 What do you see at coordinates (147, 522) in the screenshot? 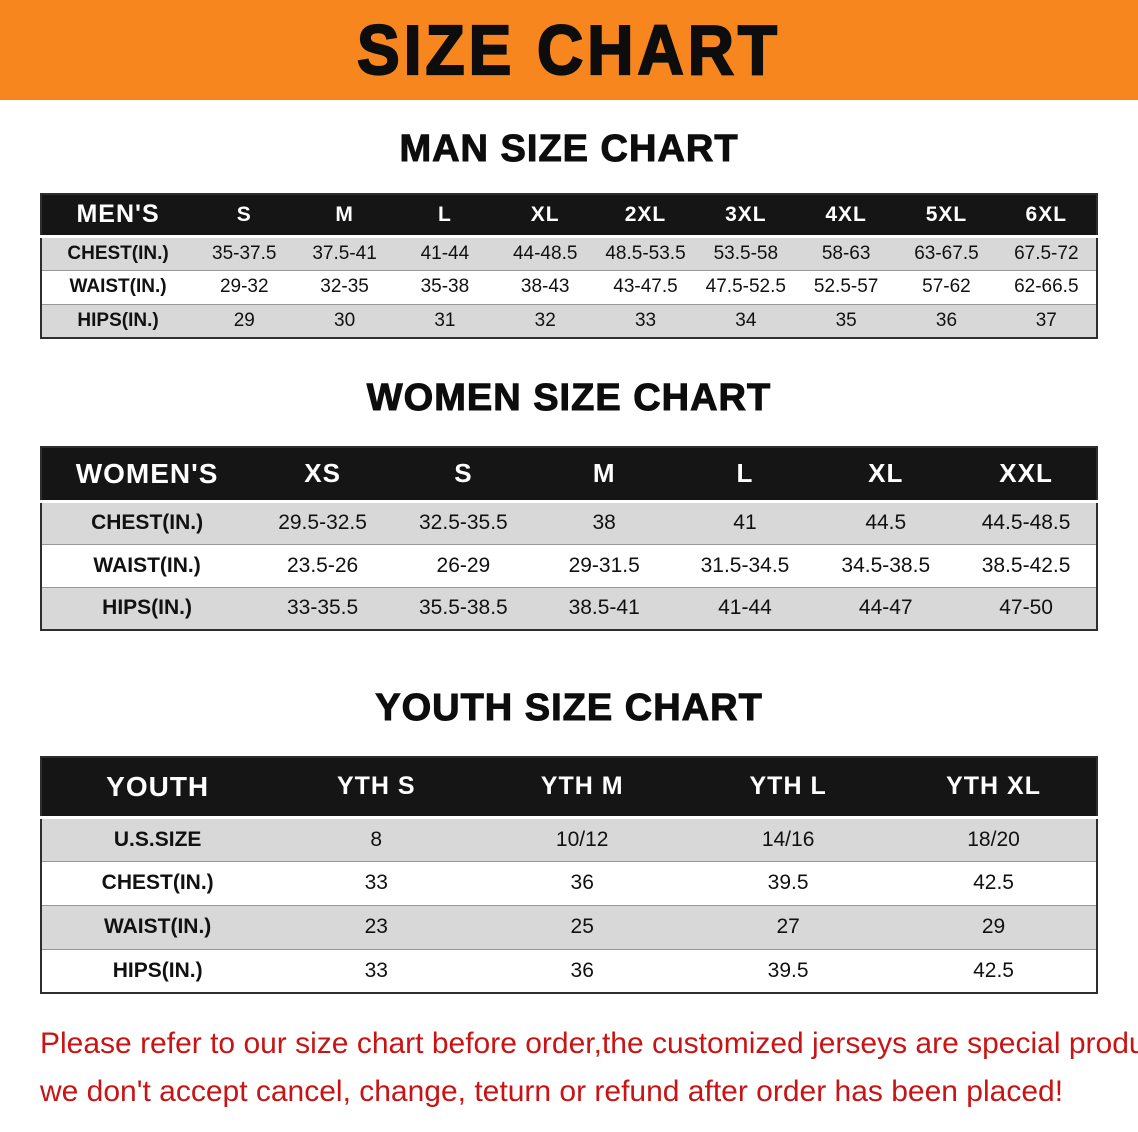
I see `women-row-label: CHEST(IN.)` at bounding box center [147, 522].